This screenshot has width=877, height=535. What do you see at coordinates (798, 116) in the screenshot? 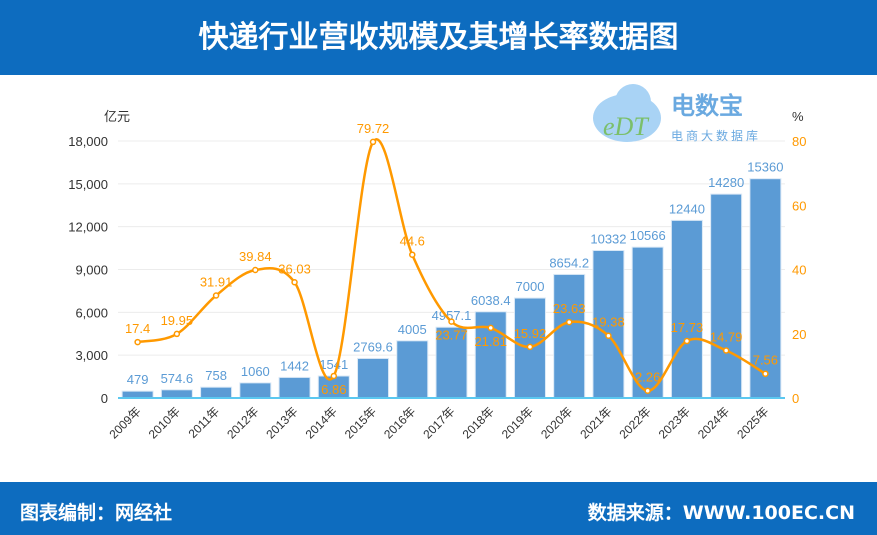
I see `y-right-unit: %` at bounding box center [798, 116].